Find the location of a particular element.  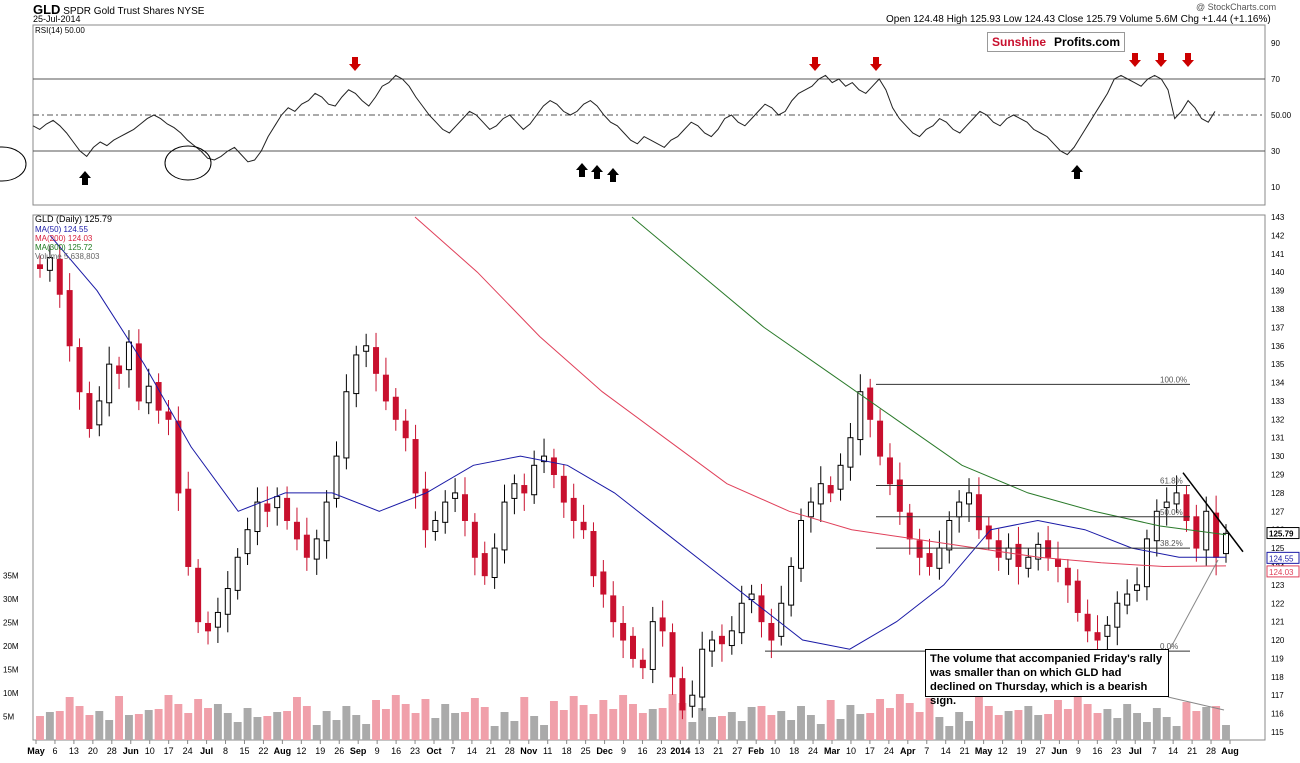

price-tick-label: 142 is located at coordinates (1278, 235).